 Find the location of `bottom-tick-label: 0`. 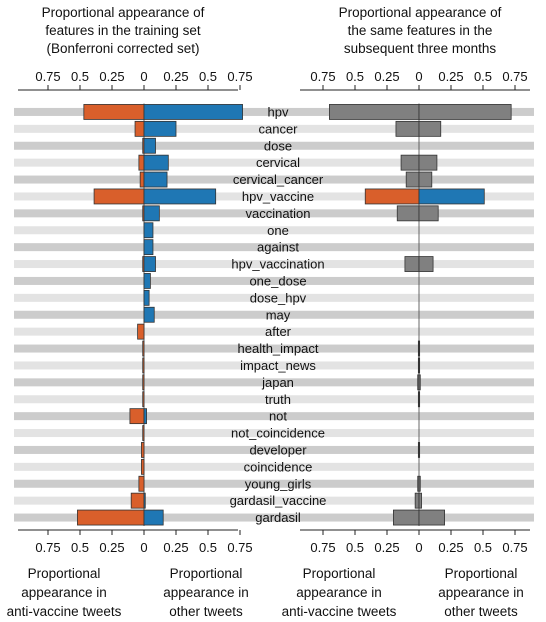

bottom-tick-label: 0 is located at coordinates (143, 547).